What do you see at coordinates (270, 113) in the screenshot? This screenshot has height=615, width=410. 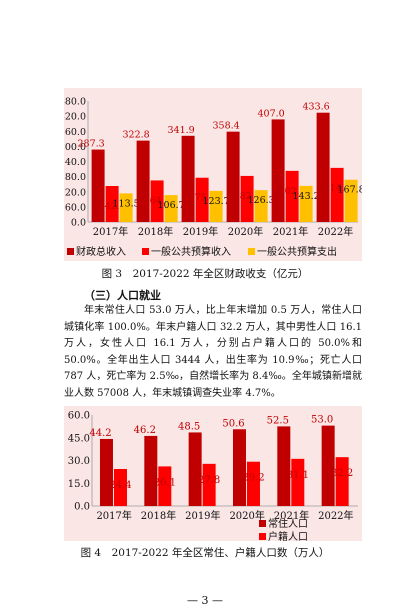 I see `data-label: 407.0` at bounding box center [270, 113].